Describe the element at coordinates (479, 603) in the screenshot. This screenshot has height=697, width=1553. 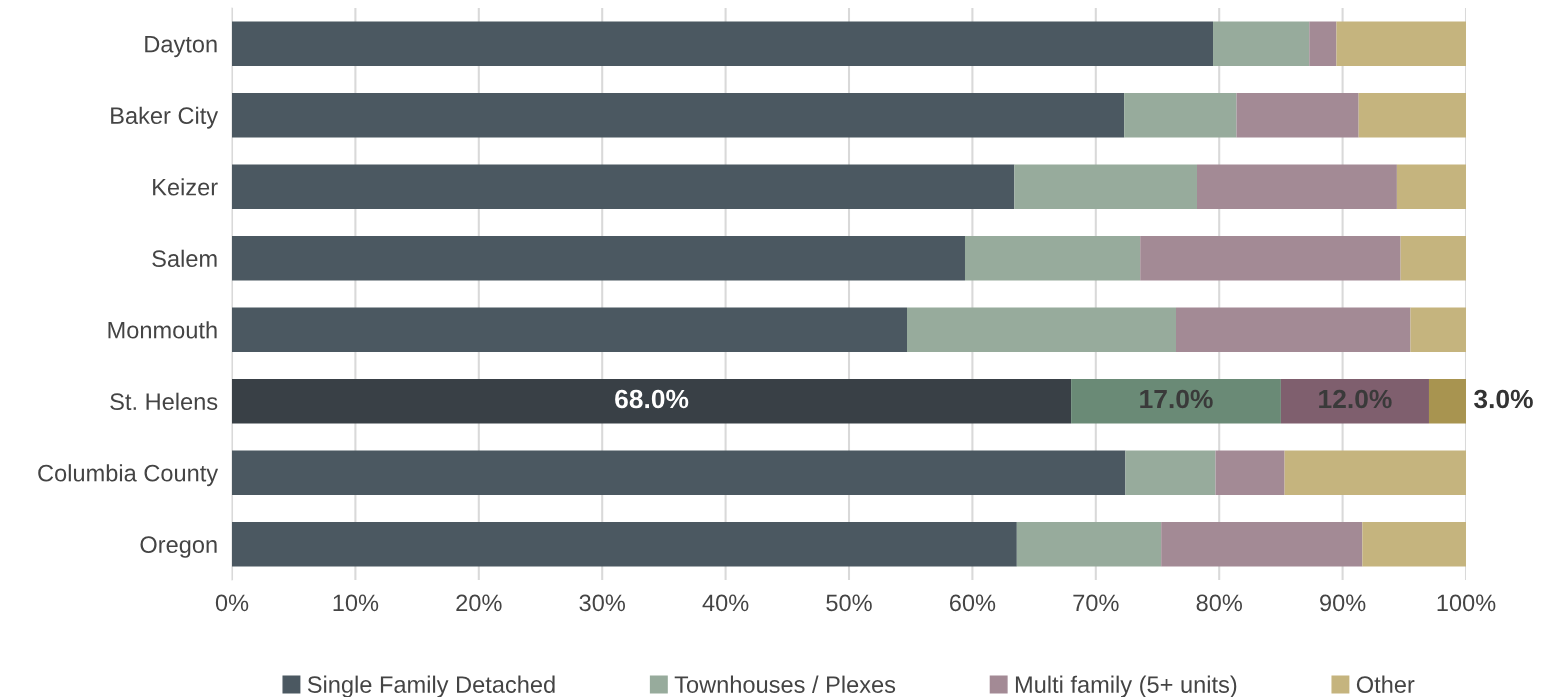
I see `x-tick-label: 20%` at that location.